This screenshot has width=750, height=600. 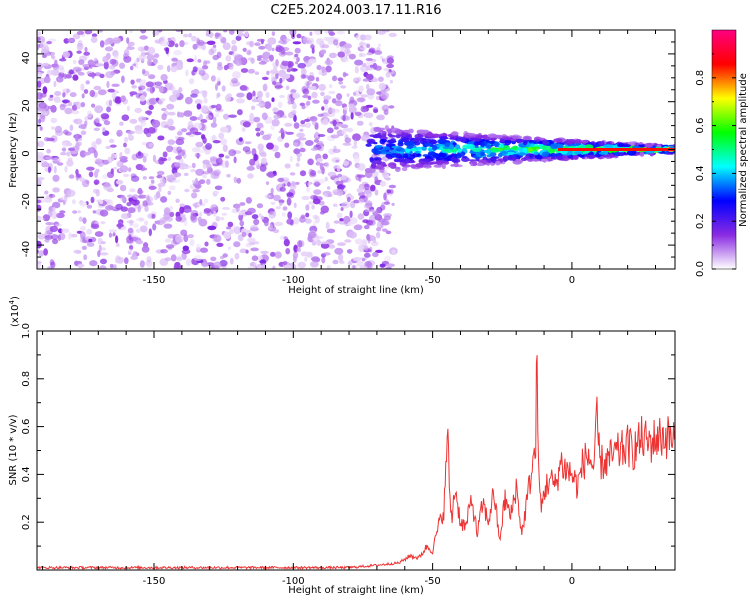 What do you see at coordinates (26, 201) in the screenshot?
I see `tick-label: -20` at bounding box center [26, 201].